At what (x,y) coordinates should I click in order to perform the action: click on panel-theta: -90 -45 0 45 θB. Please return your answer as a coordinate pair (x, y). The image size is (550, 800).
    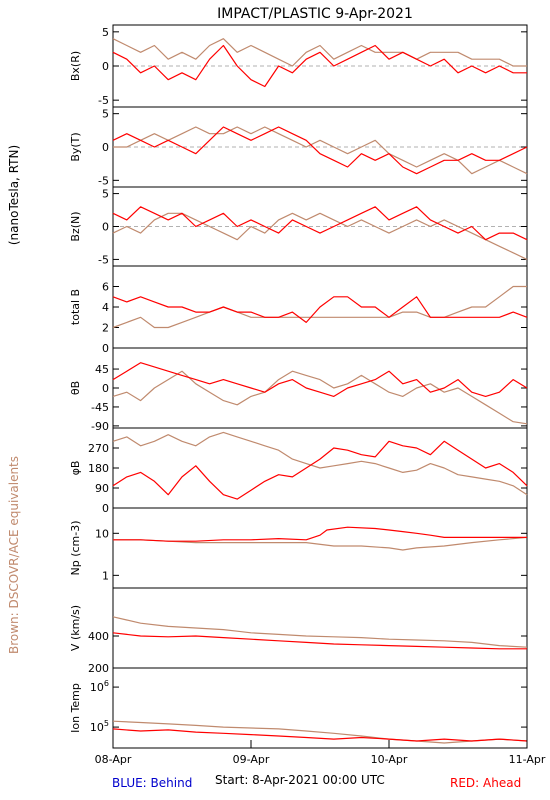
    Looking at the image, I should click on (298, 390).